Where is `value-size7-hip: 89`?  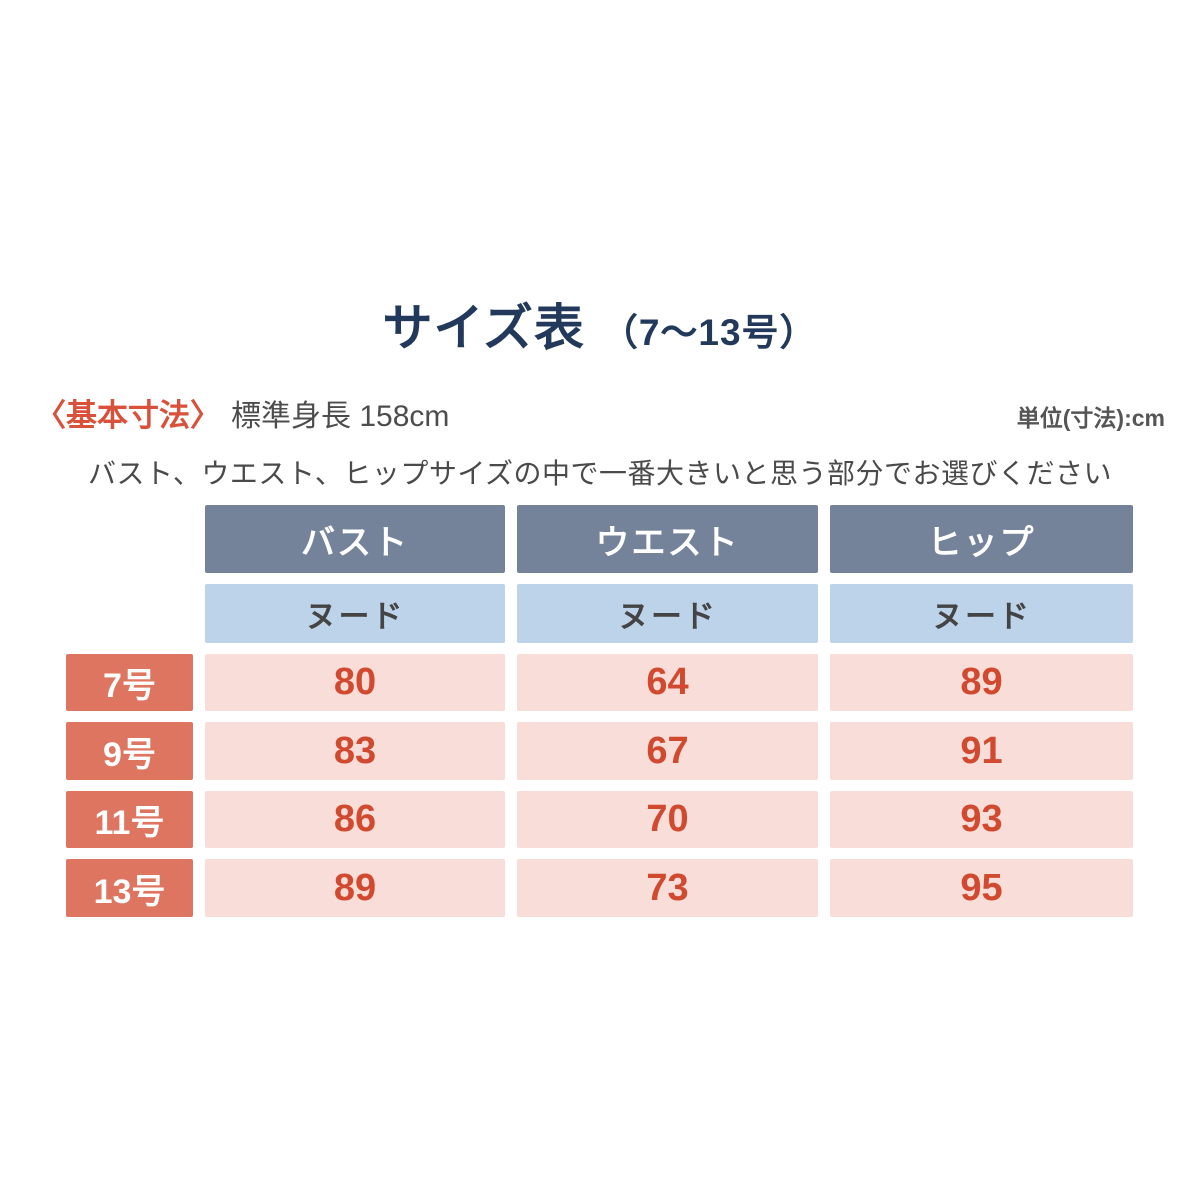
value-size7-hip: 89 is located at coordinates (981, 682).